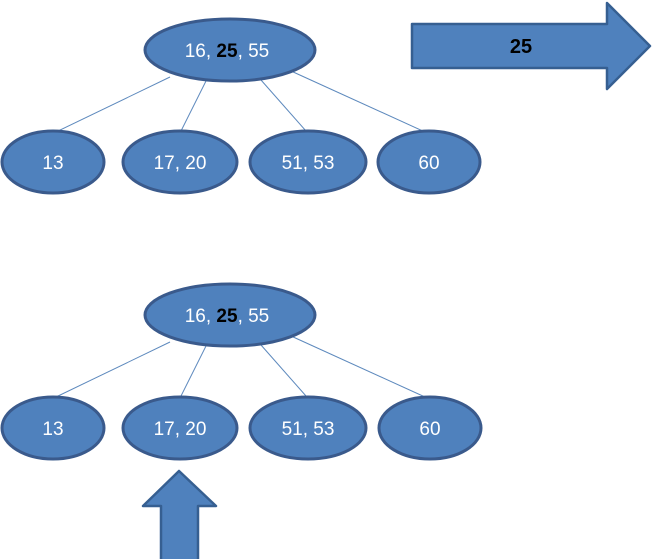 The image size is (656, 559). I want to click on split-arrow-label: 25, so click(521, 47).